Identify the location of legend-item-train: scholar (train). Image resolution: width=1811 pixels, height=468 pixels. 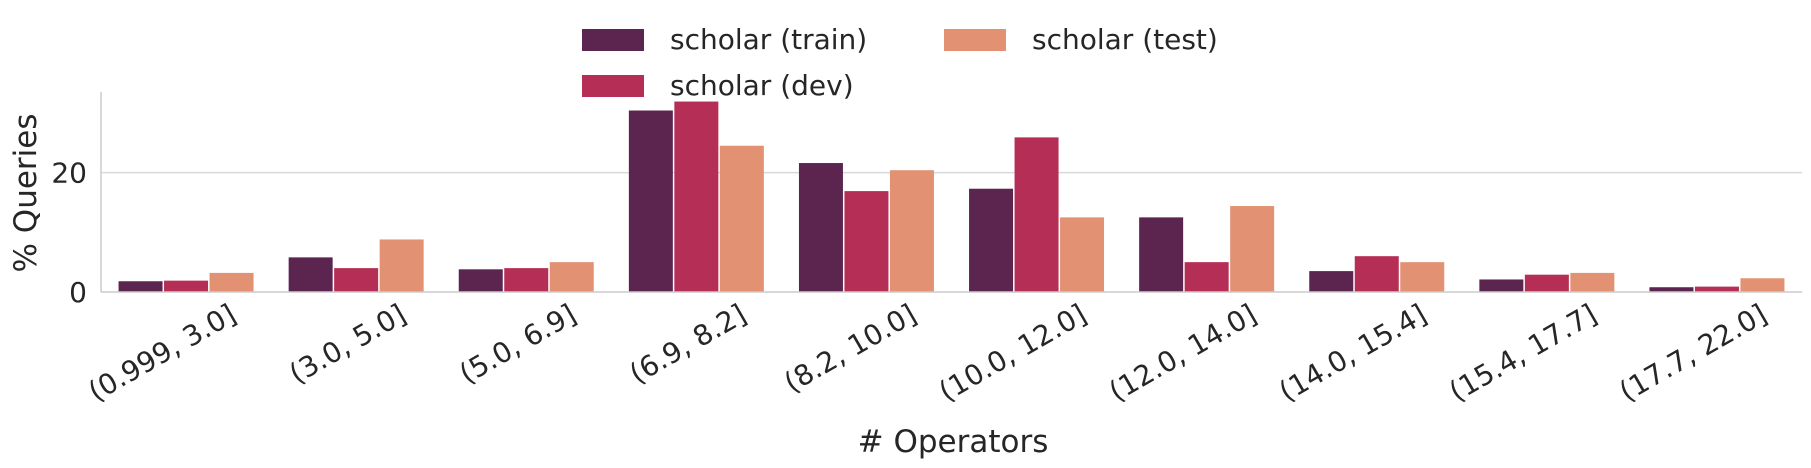
(724, 40).